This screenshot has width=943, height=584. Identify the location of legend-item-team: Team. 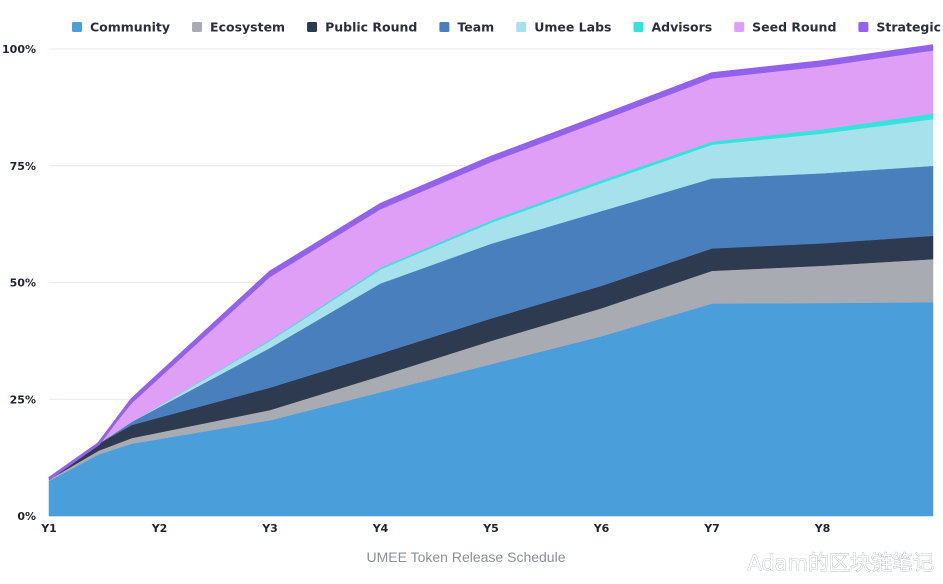
(466, 27).